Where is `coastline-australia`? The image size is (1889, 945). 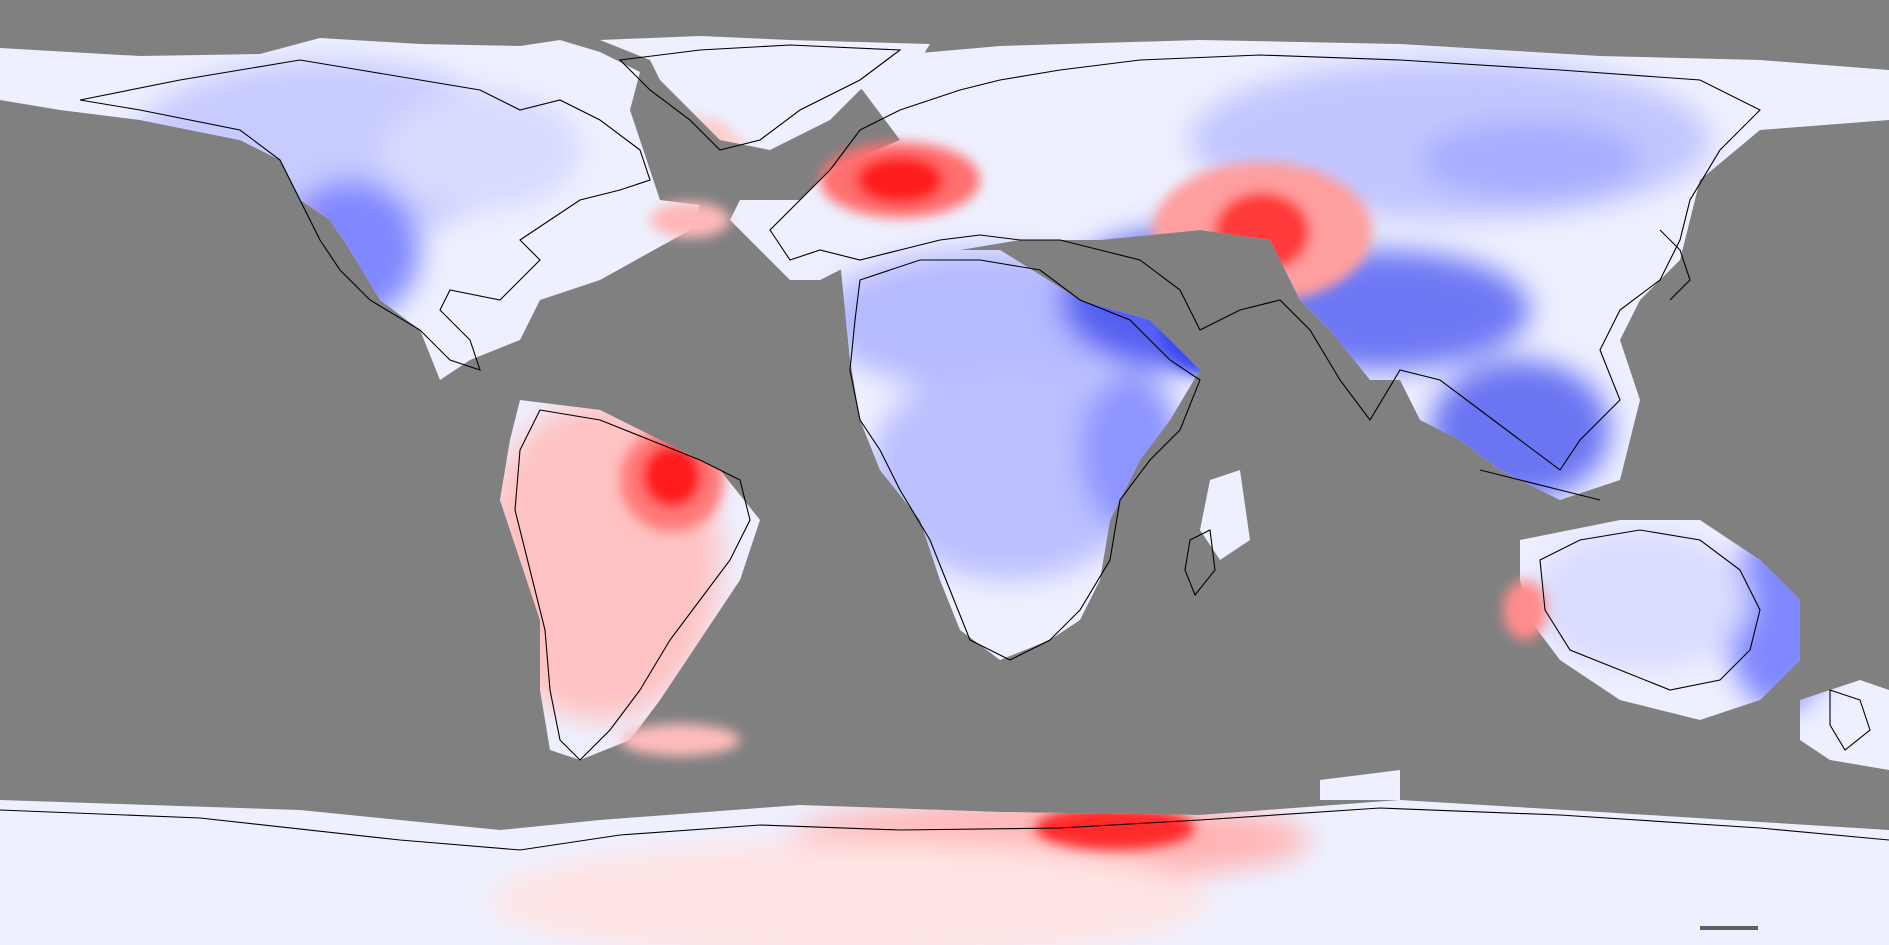 coastline-australia is located at coordinates (1650, 610).